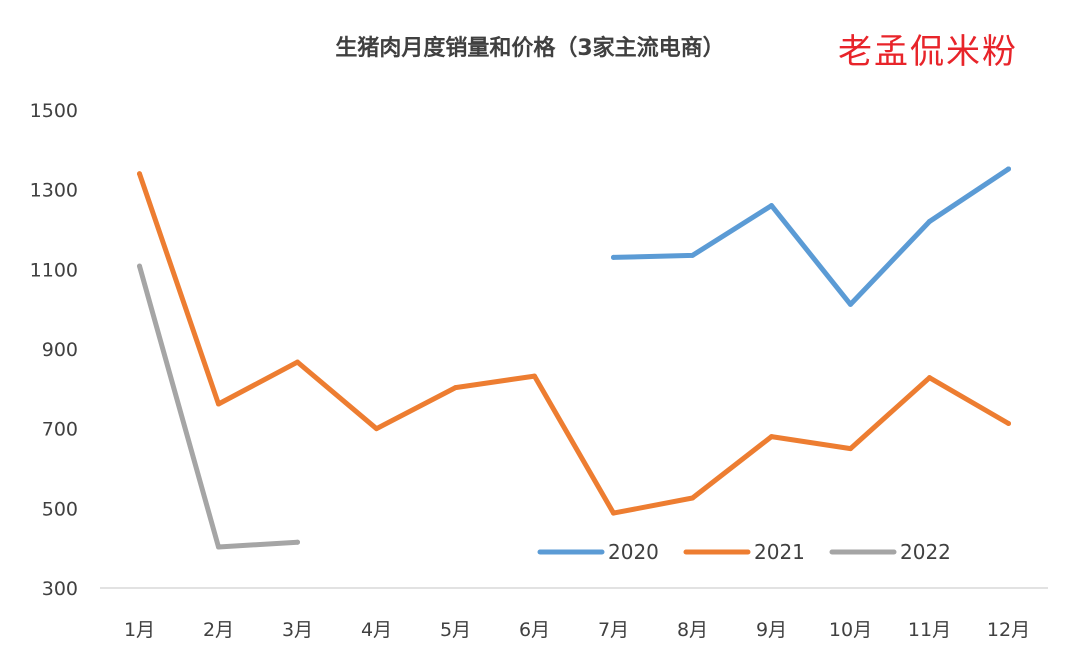 The image size is (1080, 648). What do you see at coordinates (54, 111) in the screenshot?
I see `y-tick-label: 1500` at bounding box center [54, 111].